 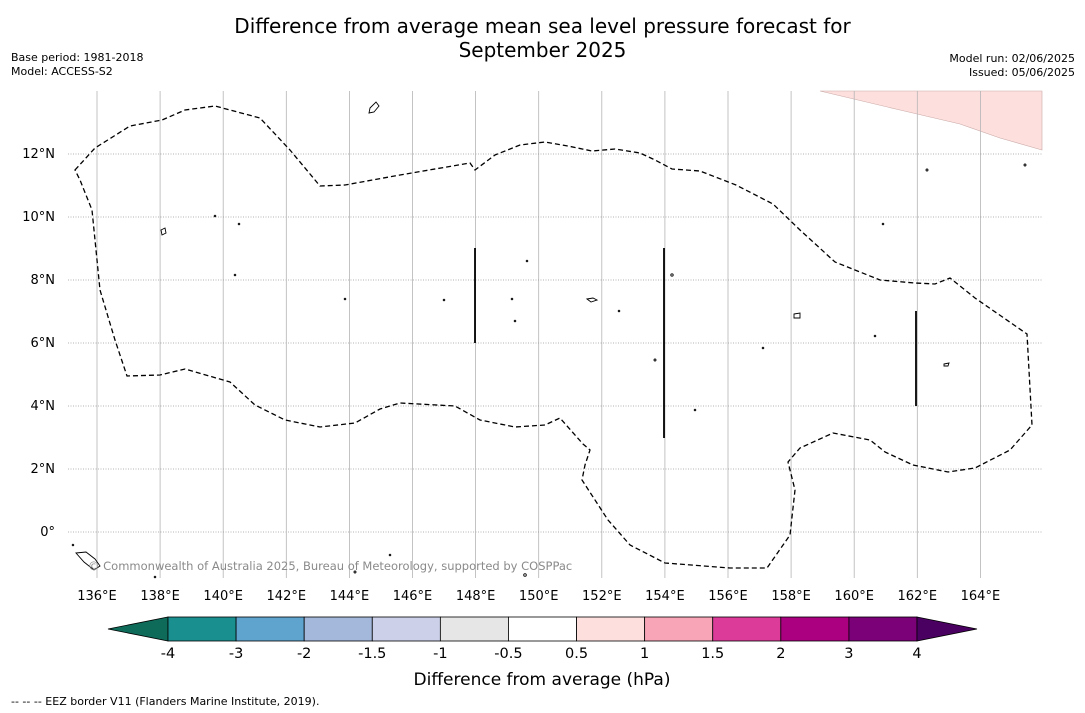 I want to click on colorbar-tick: 2, so click(x=780, y=654).